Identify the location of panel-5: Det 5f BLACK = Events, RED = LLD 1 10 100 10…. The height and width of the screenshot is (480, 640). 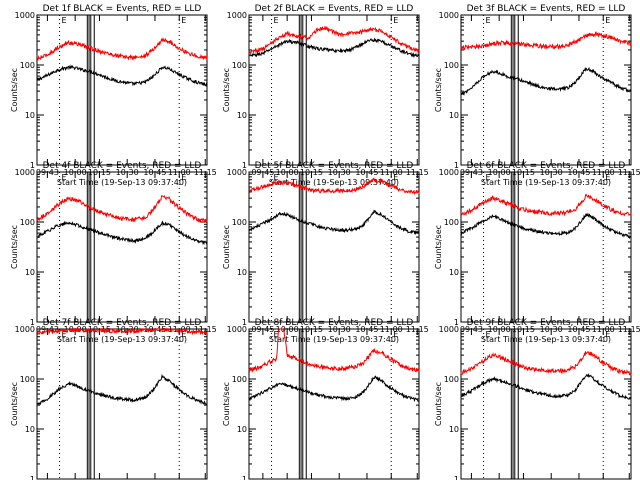
(325, 252).